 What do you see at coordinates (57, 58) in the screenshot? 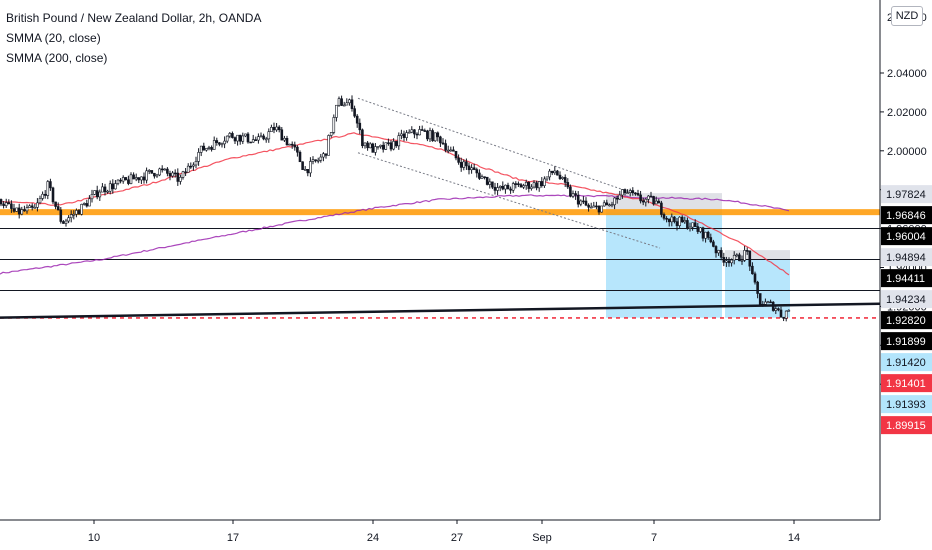
I see `smma200-legend: SMMA (200, close)` at bounding box center [57, 58].